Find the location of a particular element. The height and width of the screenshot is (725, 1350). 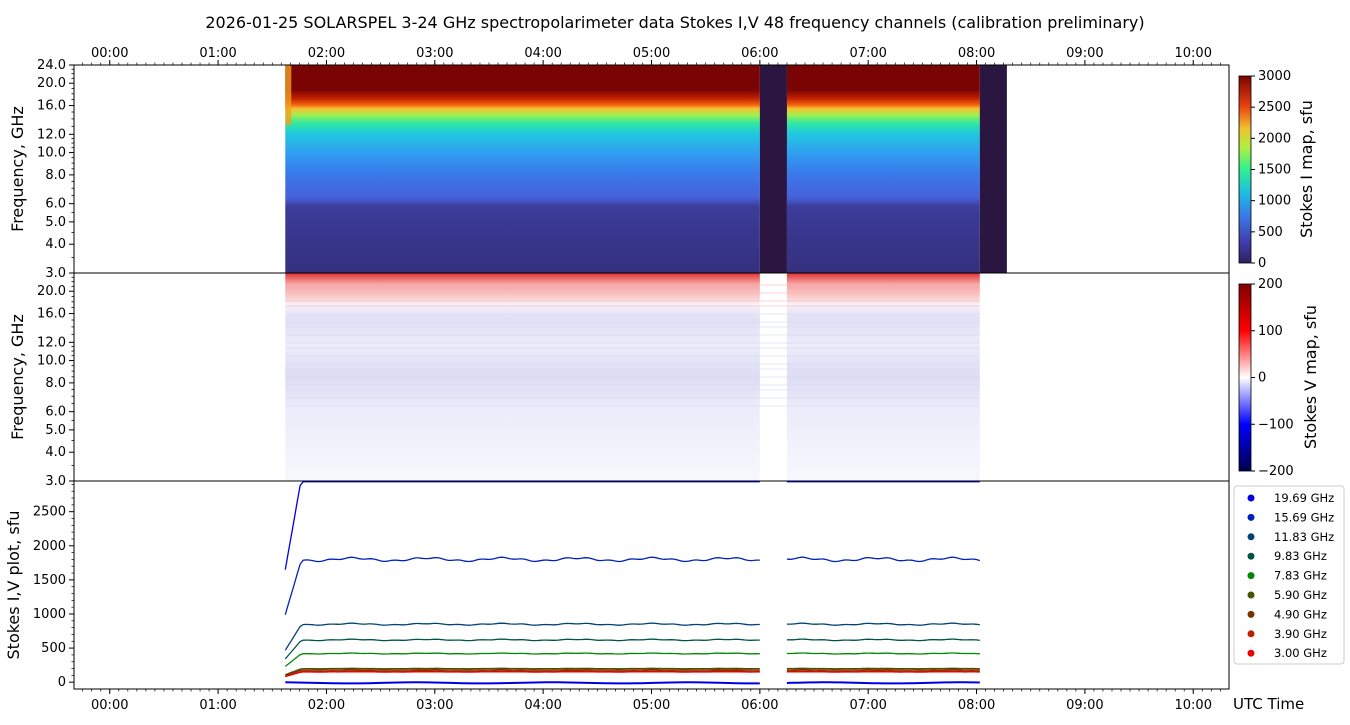

y-tick-label: 1000 is located at coordinates (49, 614).